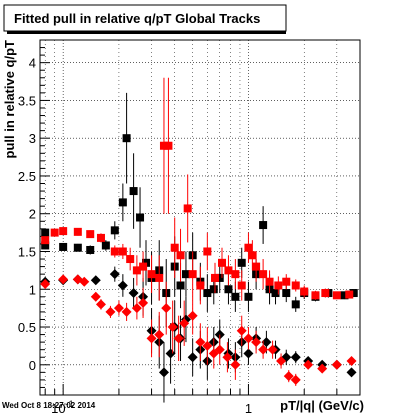  I want to click on chart-title-box, so click(145, 18).